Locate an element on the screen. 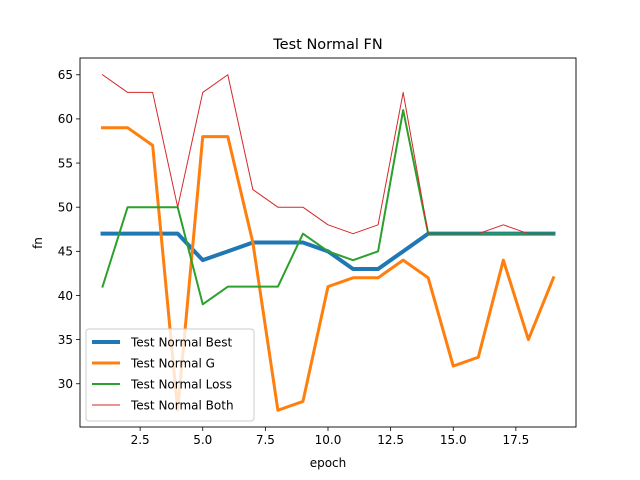 The height and width of the screenshot is (480, 640). x-tick-label: 17.5 is located at coordinates (516, 440).